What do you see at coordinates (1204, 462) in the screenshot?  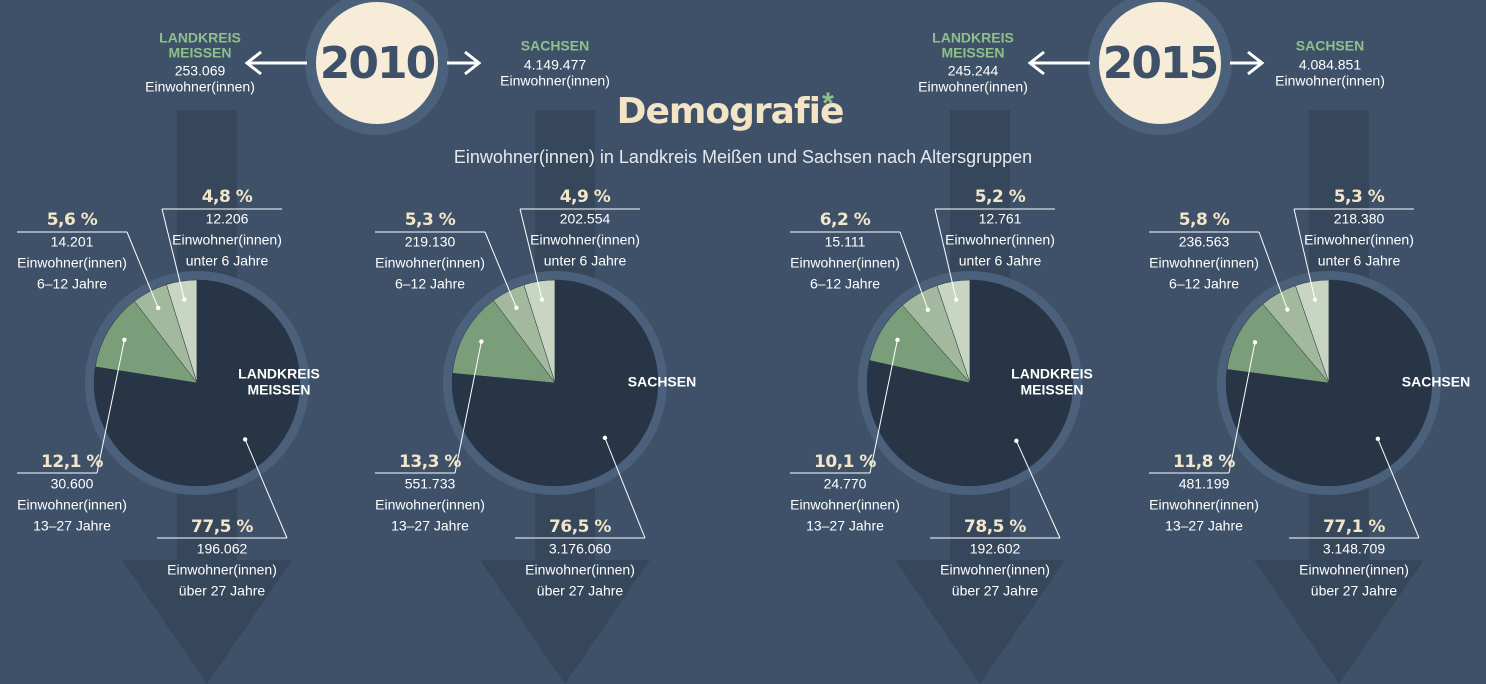 I see `value-label: 11,8 %` at bounding box center [1204, 462].